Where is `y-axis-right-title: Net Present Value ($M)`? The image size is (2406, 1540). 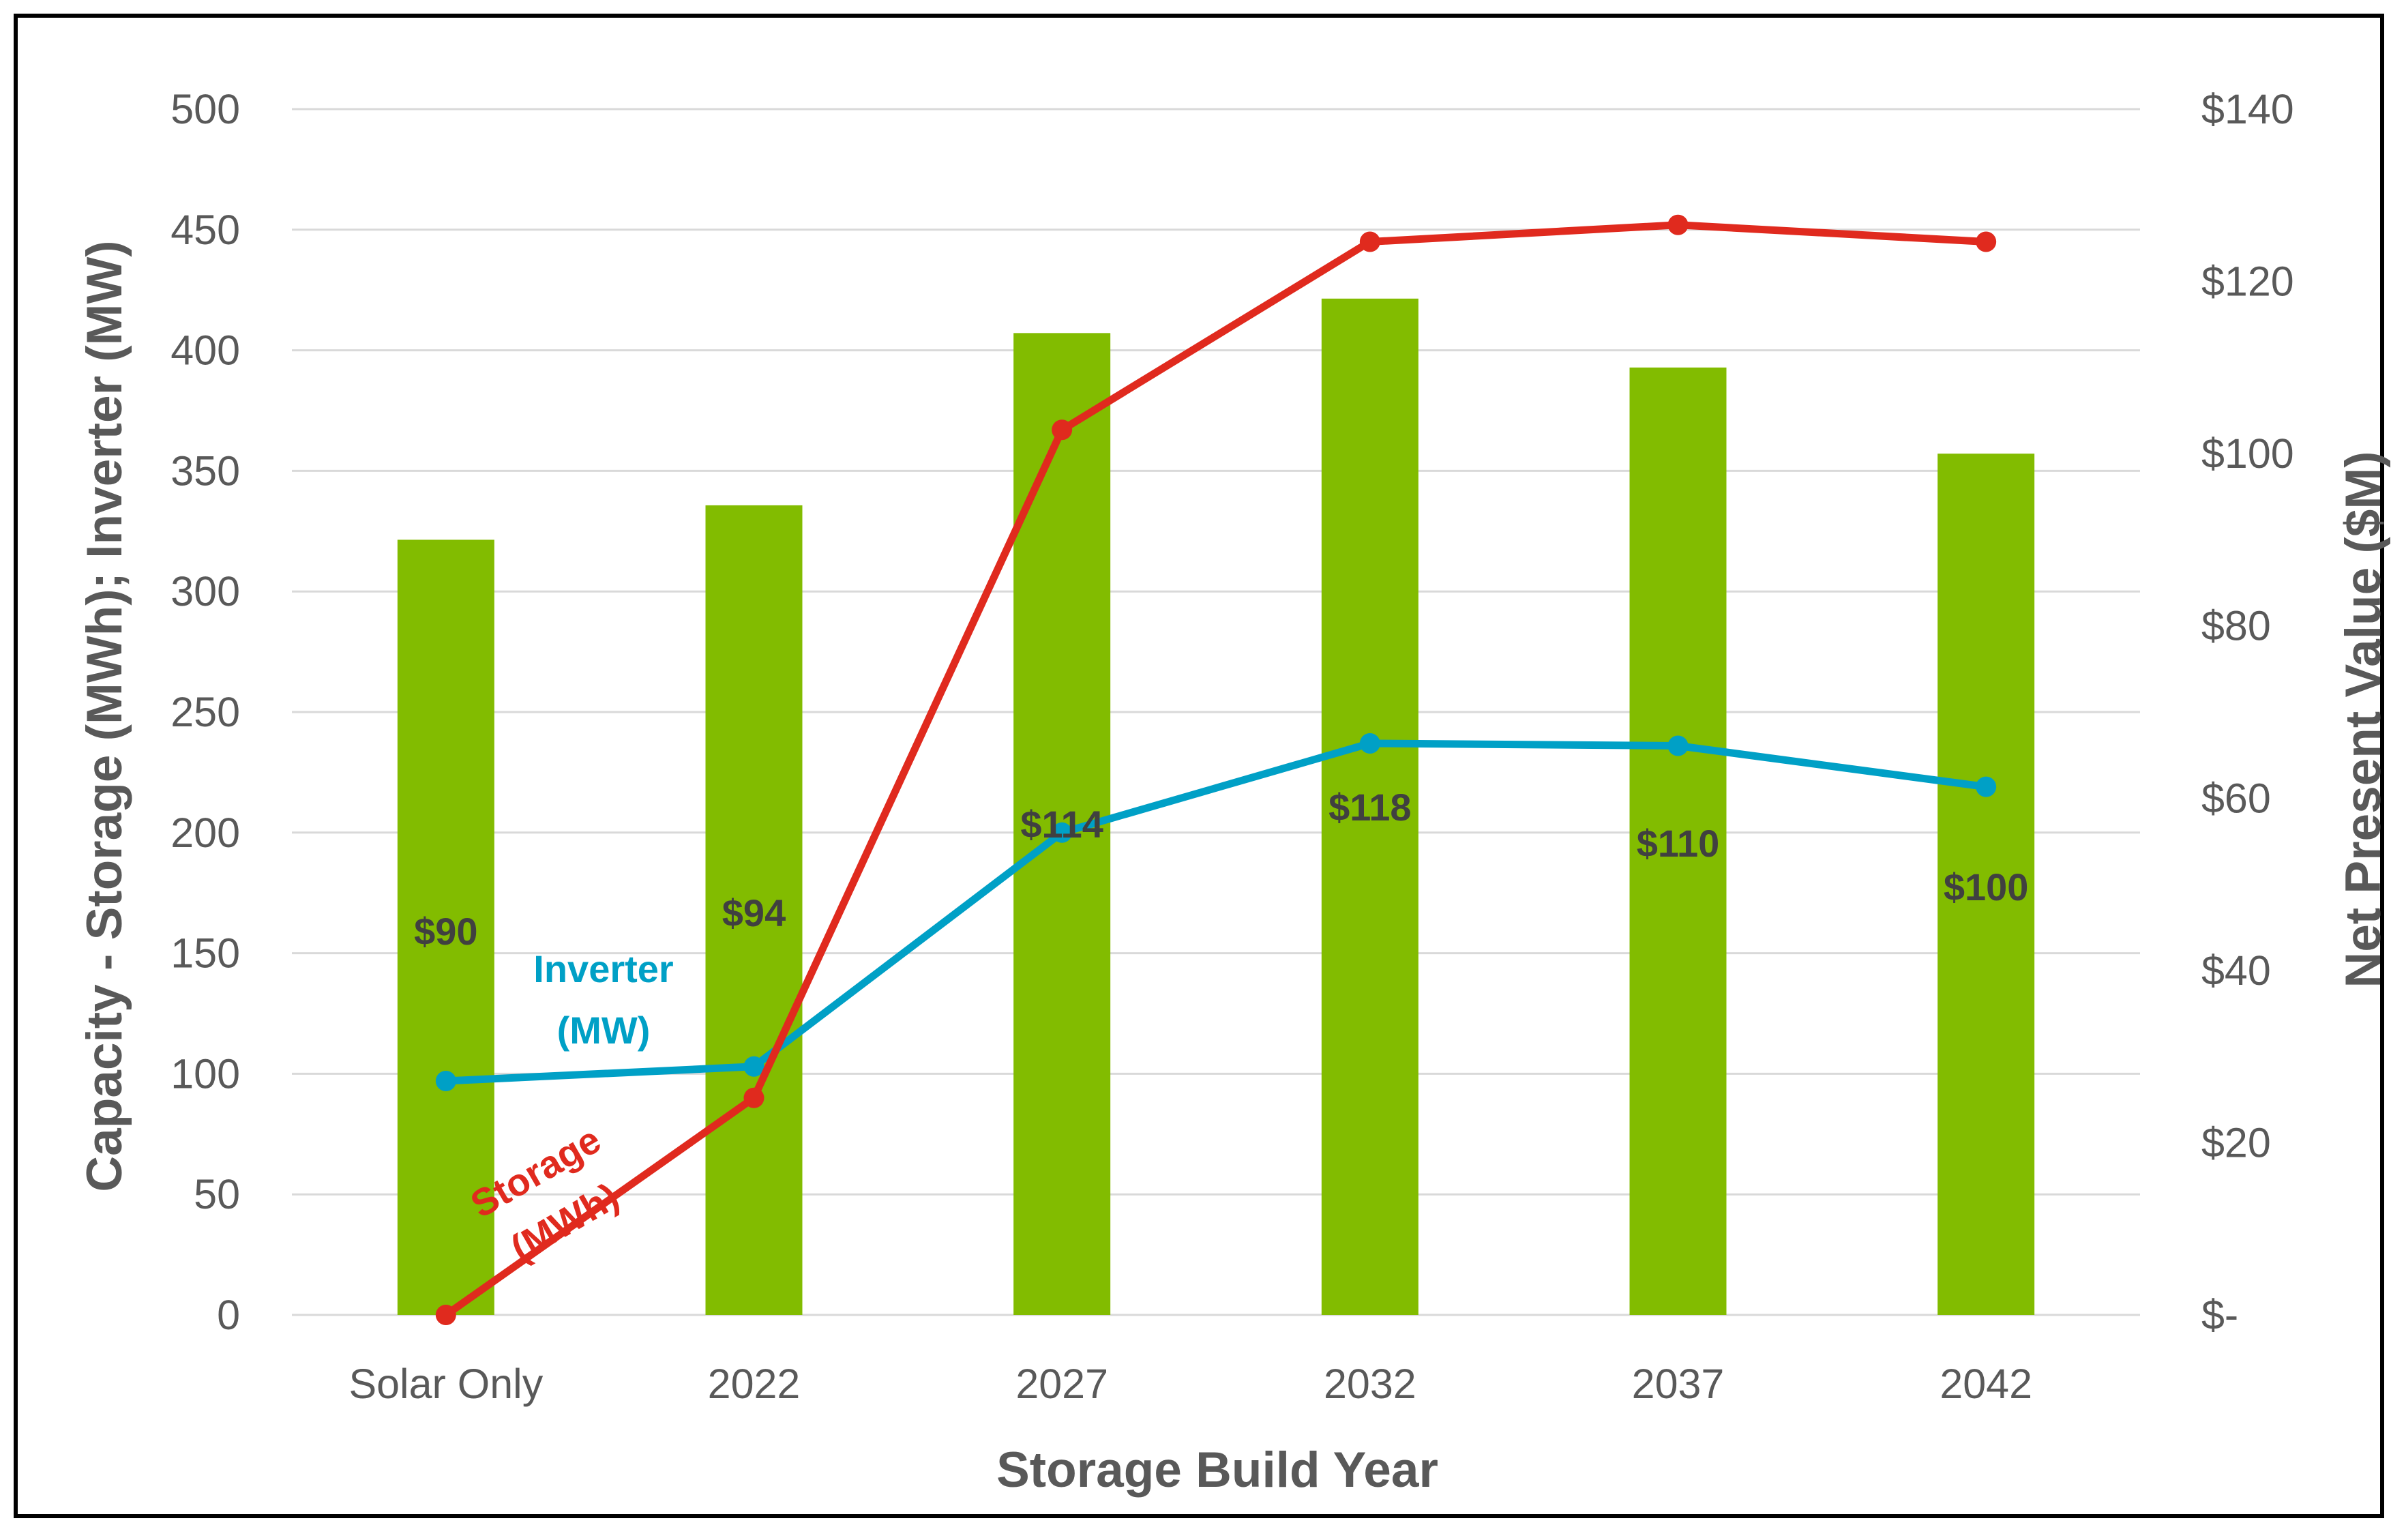 y-axis-right-title: Net Present Value ($M) is located at coordinates (2363, 720).